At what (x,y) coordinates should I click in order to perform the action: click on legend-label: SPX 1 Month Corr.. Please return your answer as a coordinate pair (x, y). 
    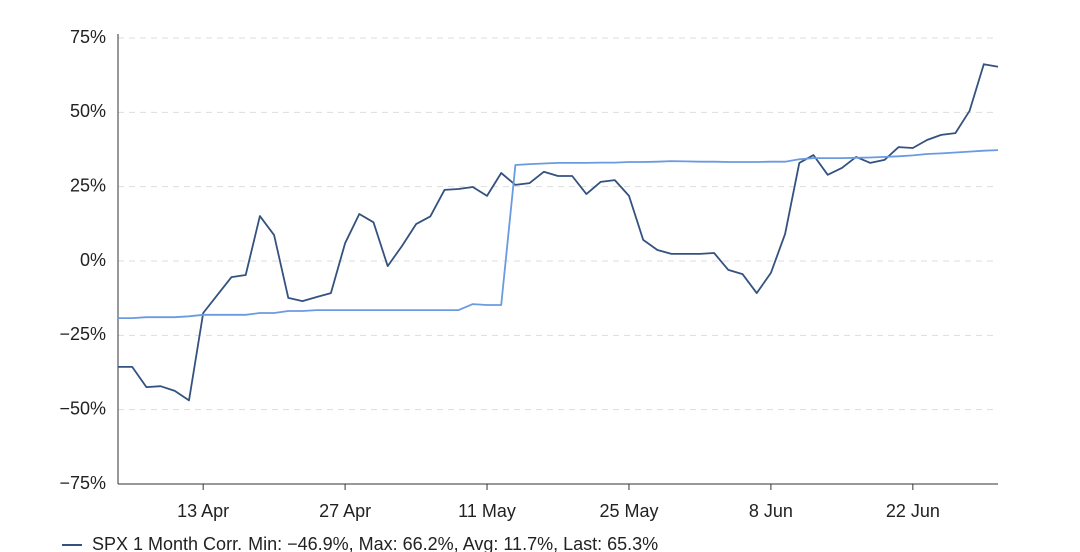
    Looking at the image, I should click on (167, 543).